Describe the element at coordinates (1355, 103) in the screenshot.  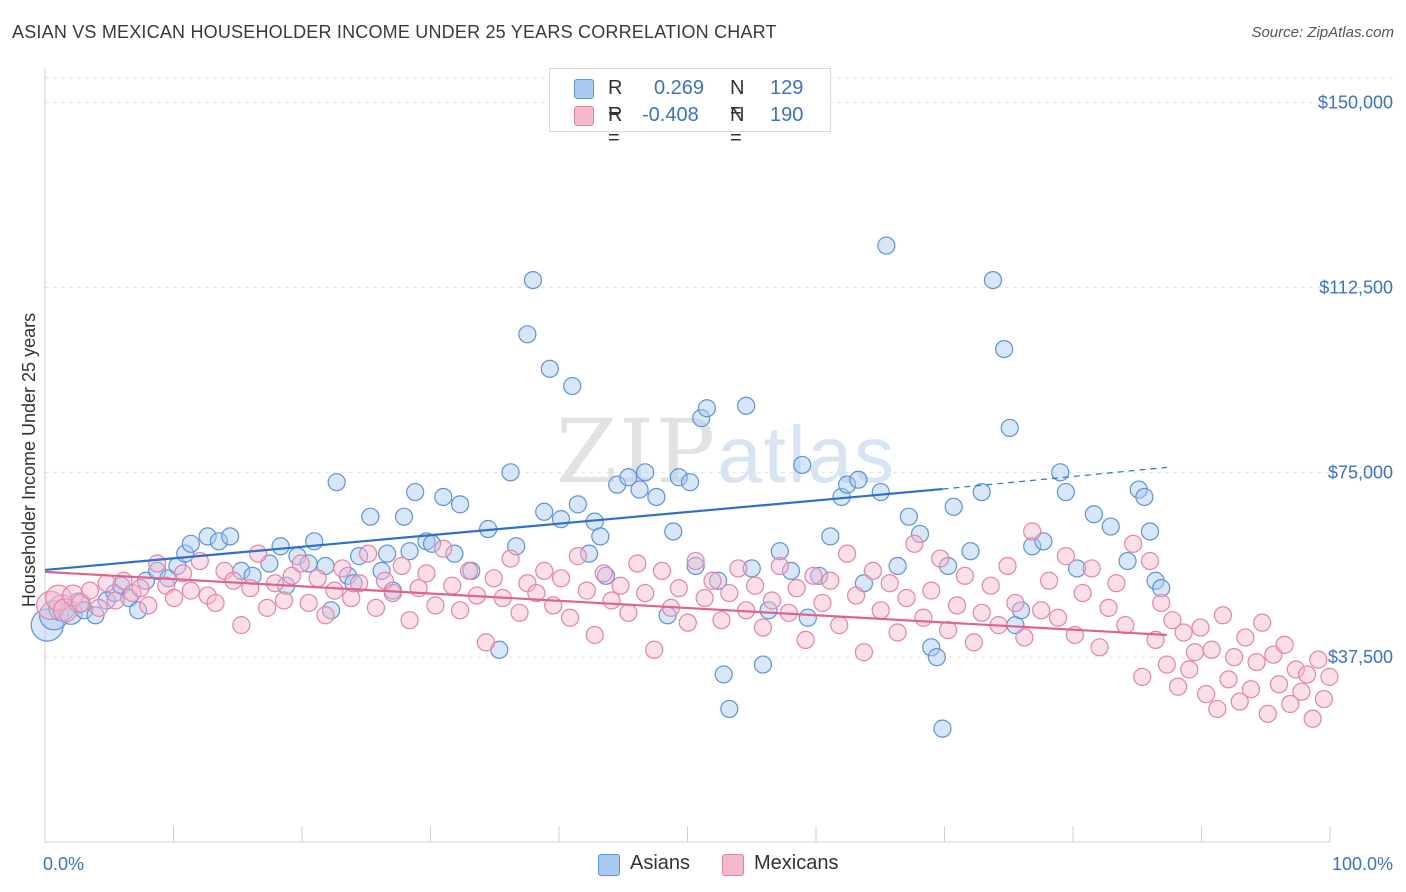
I see `y-tick-label: $150,000` at that location.